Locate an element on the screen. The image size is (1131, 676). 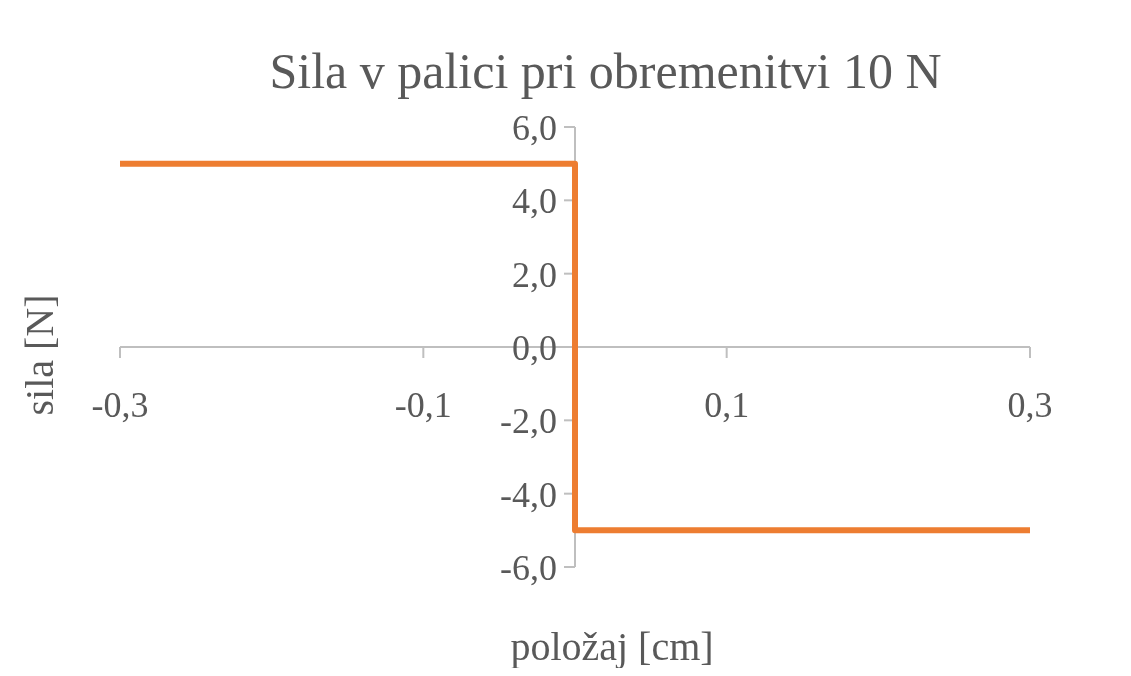
x-axis-title: položaj [cm] is located at coordinates (612, 646).